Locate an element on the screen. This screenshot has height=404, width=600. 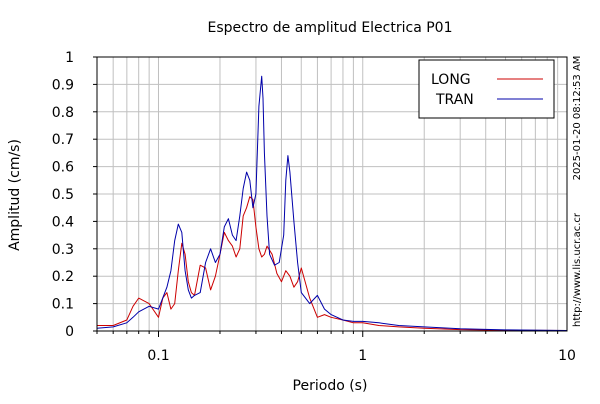
y-tick-label: 0.8 is located at coordinates (63, 113).